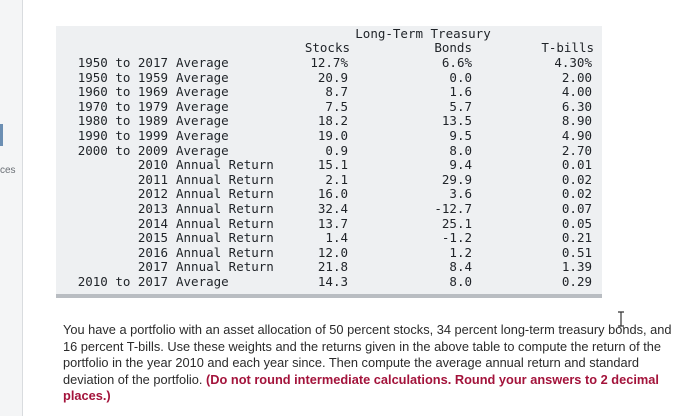 This screenshot has width=700, height=416. Describe the element at coordinates (152, 267) in the screenshot. I see `cell-period: 2017` at that location.